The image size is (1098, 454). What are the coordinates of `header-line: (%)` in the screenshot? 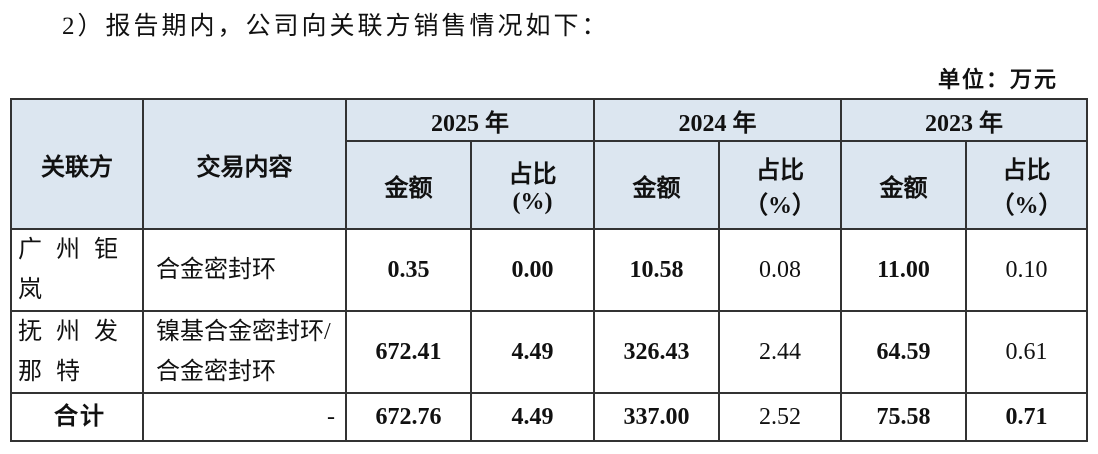 It's located at (532, 202).